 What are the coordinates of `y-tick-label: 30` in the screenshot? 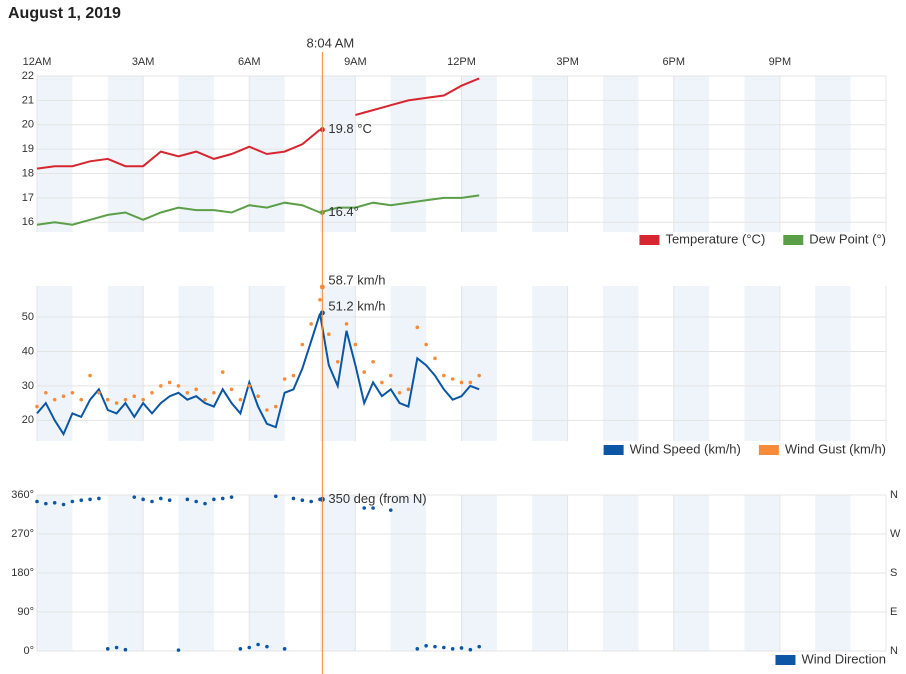 It's located at (28, 386).